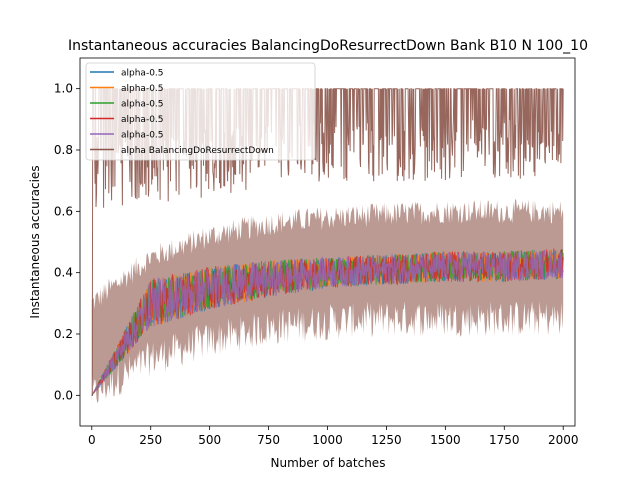 This screenshot has height=480, width=640. Describe the element at coordinates (504, 440) in the screenshot. I see `x-tick-label: 1750` at that location.